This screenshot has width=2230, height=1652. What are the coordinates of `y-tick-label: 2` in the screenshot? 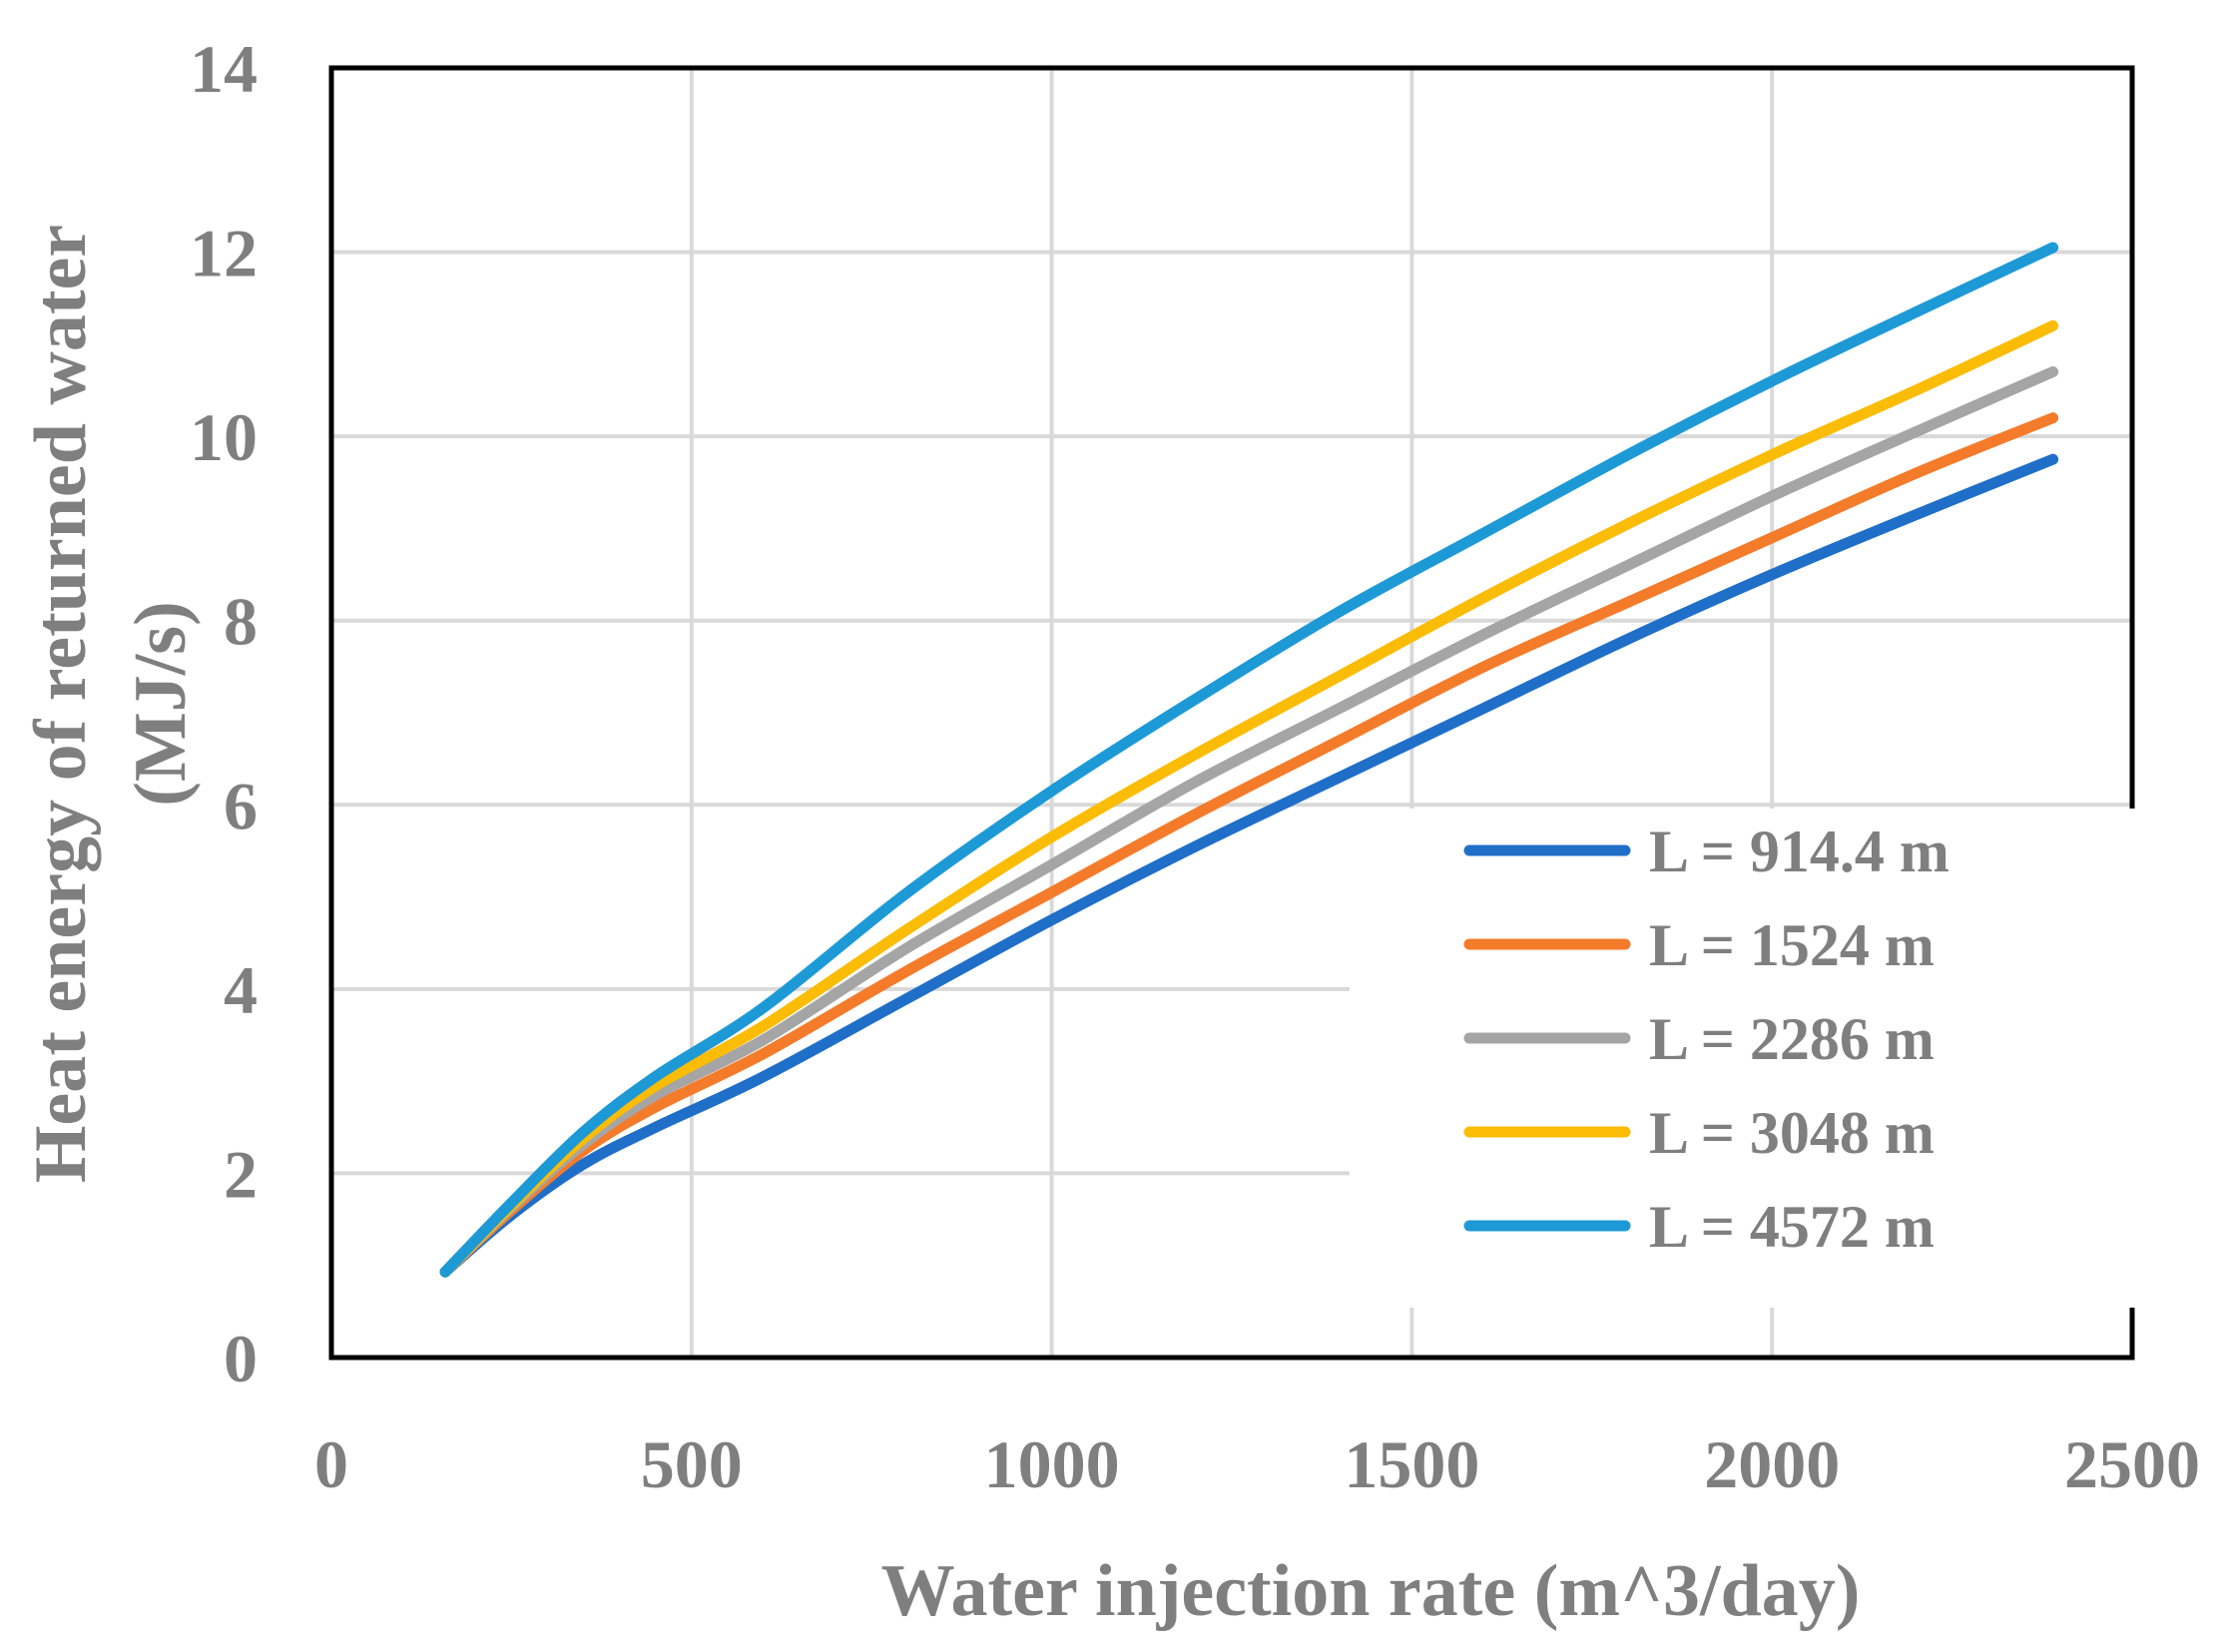 It's located at (241, 1174).